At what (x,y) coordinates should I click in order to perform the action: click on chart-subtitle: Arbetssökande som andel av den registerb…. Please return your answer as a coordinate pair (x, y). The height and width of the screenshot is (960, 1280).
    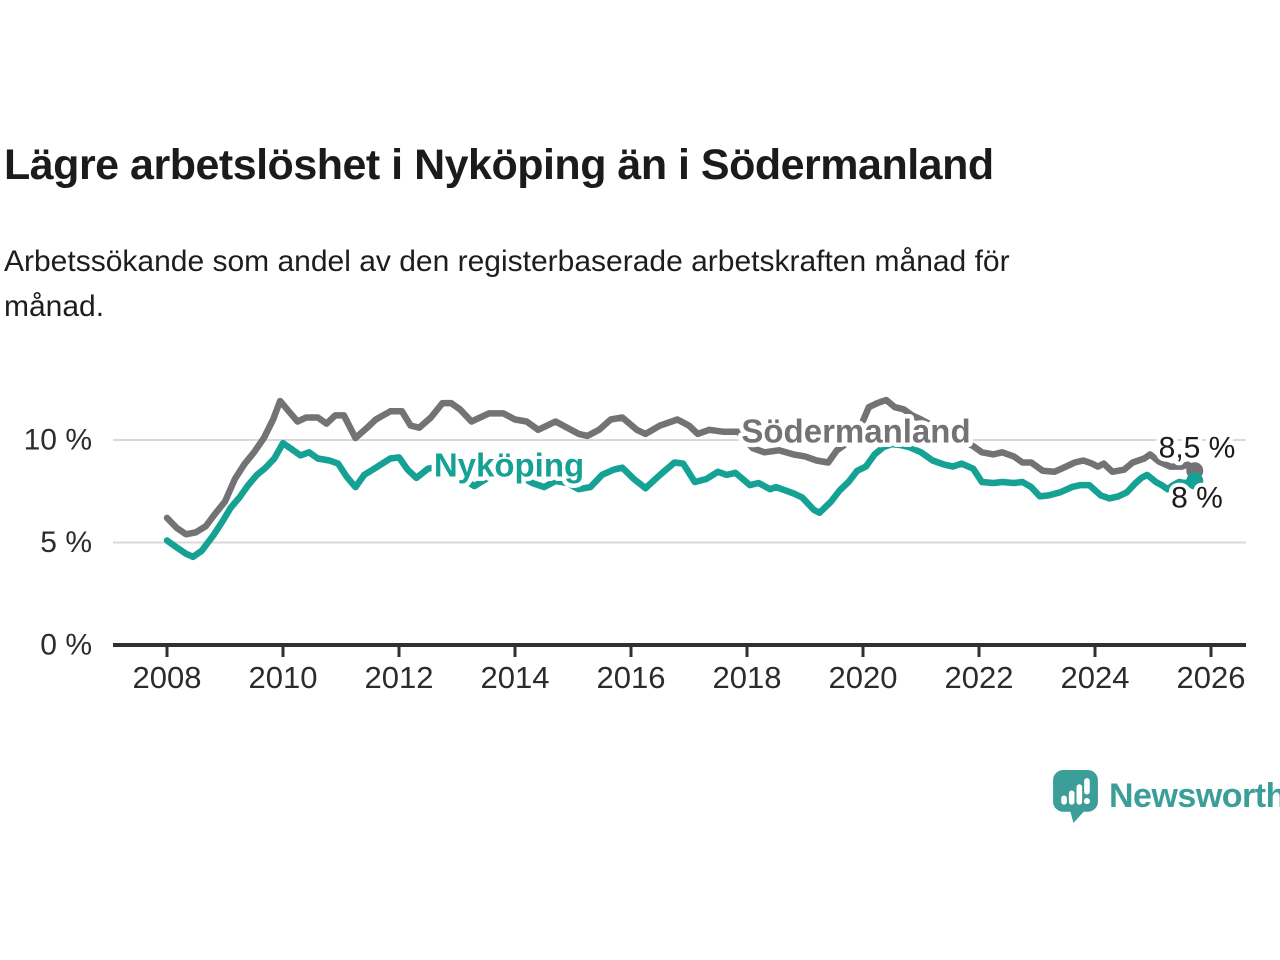
    Looking at the image, I should click on (507, 284).